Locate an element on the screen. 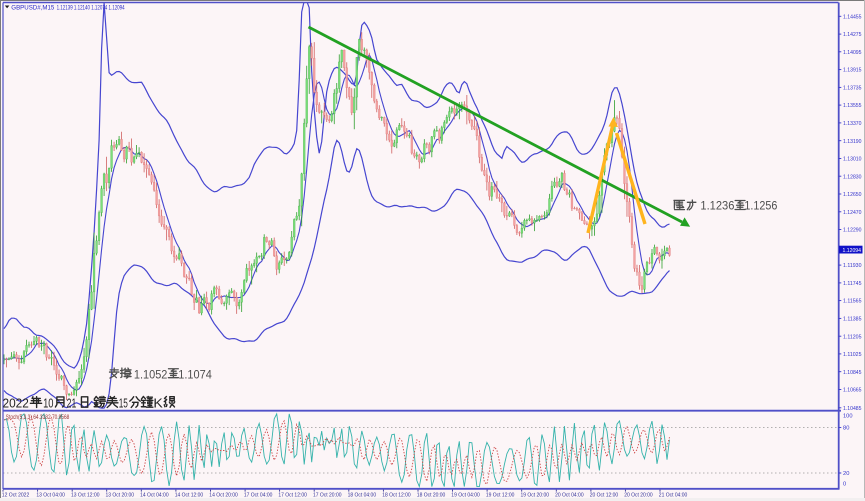 The image size is (865, 501). svg-text: Stoch(5,3,3) 64.3182 70.9568 is located at coordinates (38, 418).